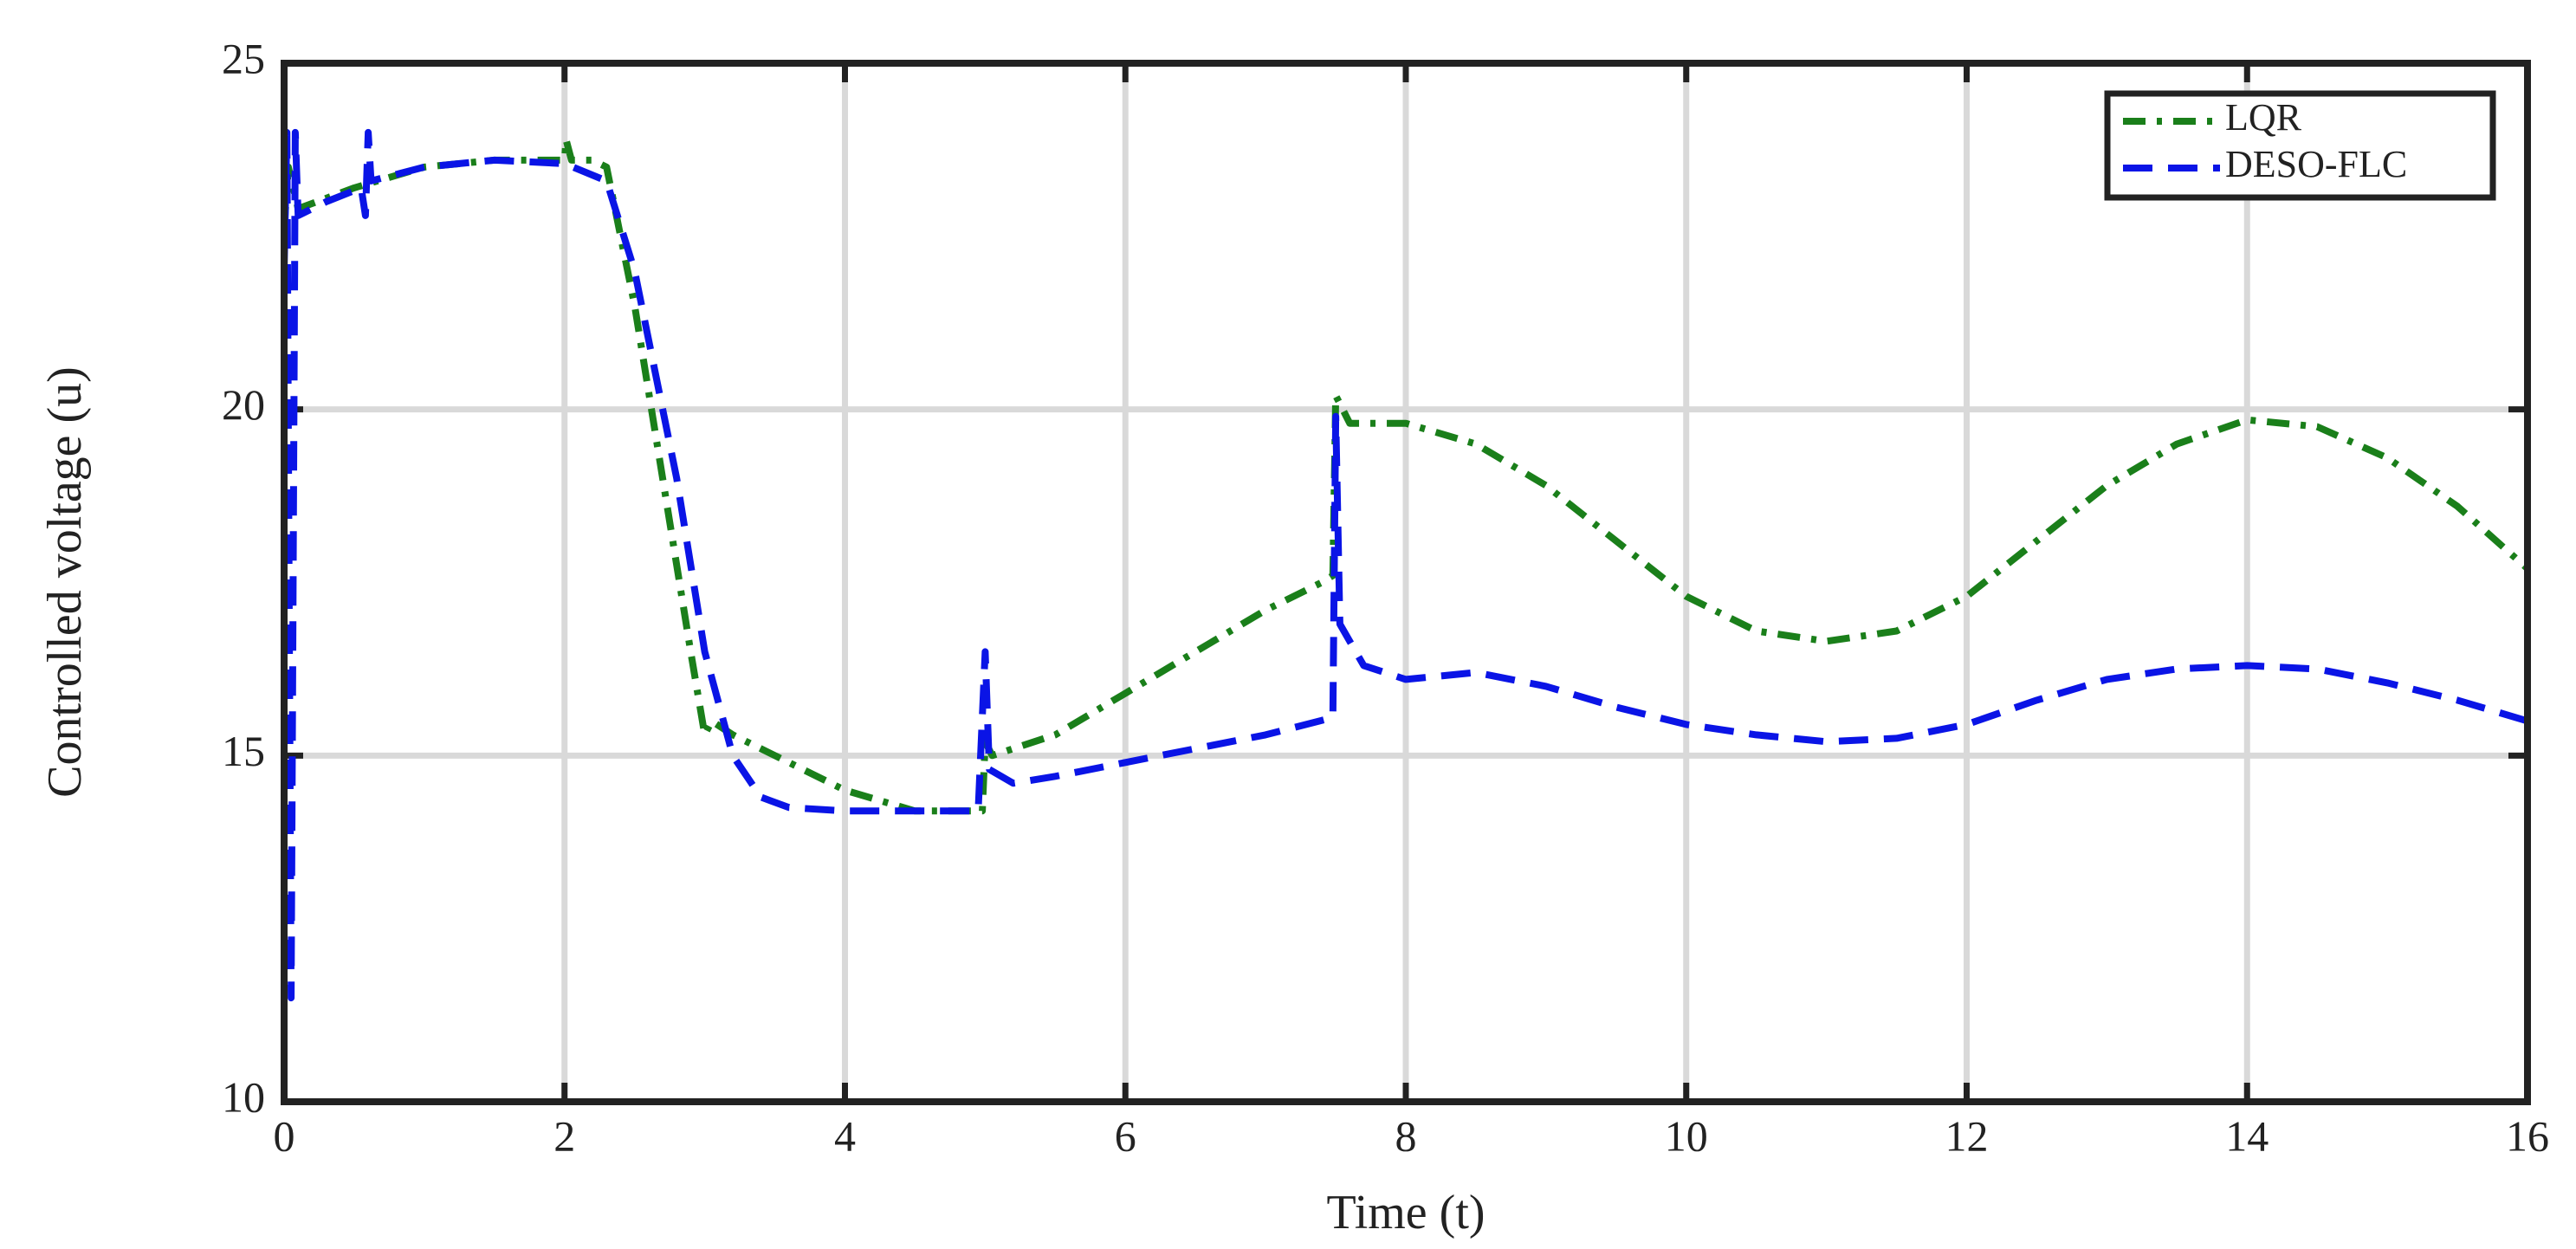 This screenshot has width=2576, height=1249. What do you see at coordinates (243, 1096) in the screenshot?
I see `y-tick-label: 10` at bounding box center [243, 1096].